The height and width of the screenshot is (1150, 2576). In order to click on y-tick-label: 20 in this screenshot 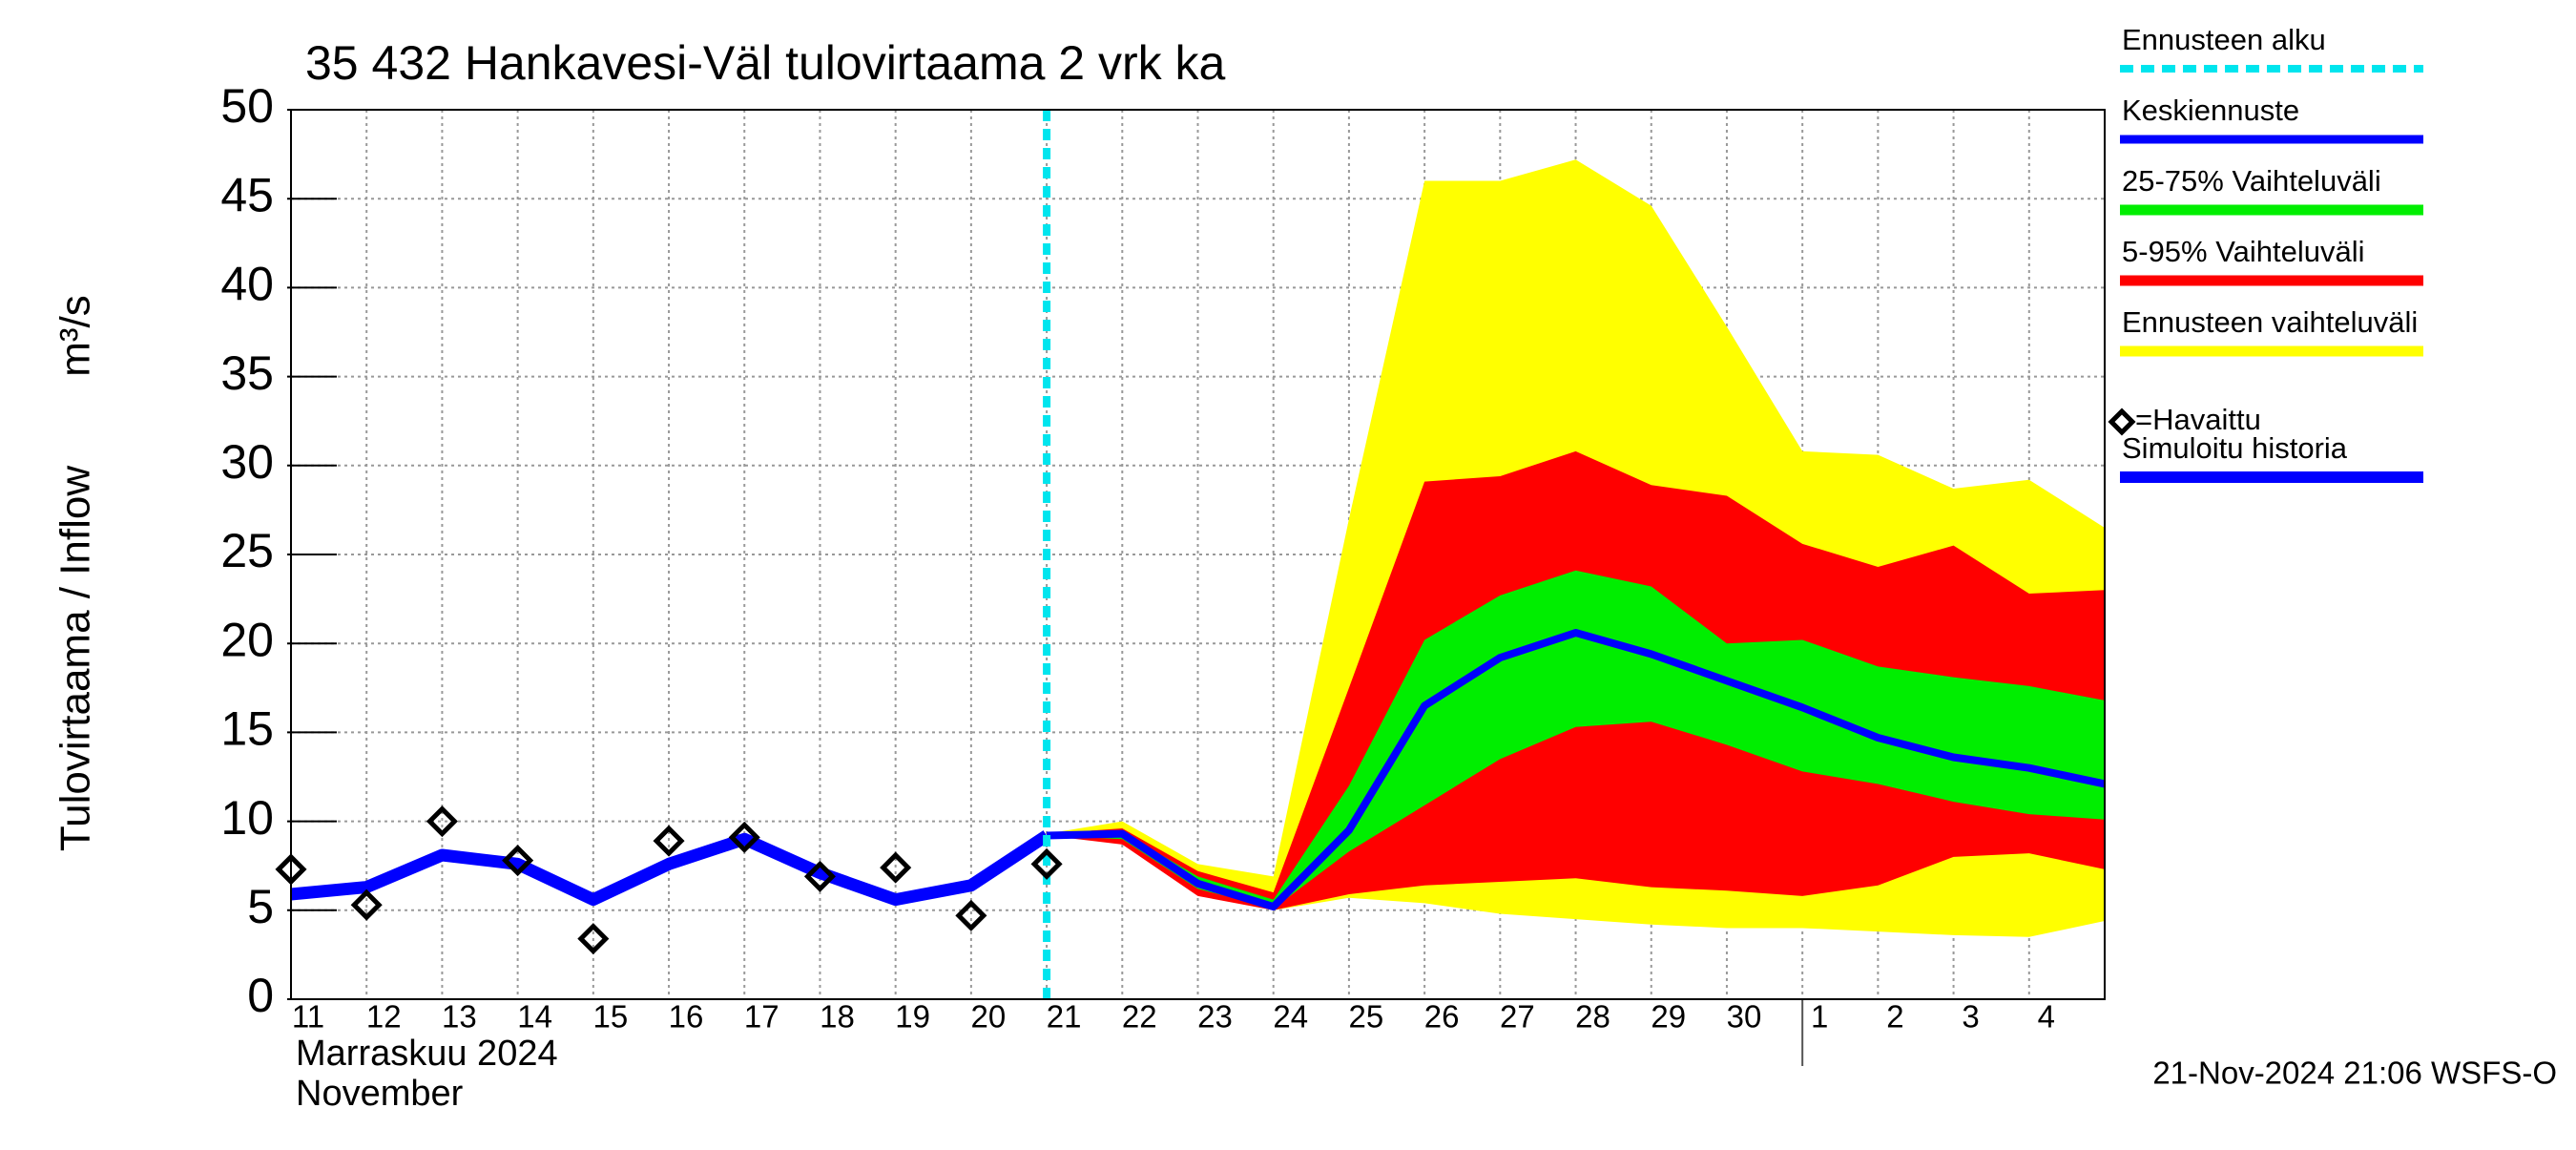, I will do `click(247, 639)`.